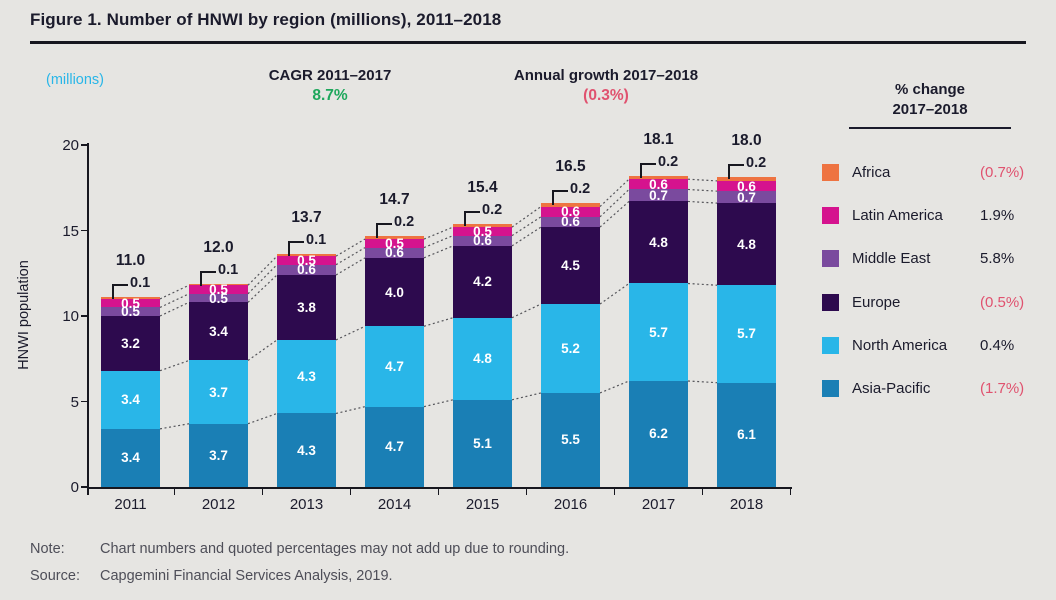 This screenshot has width=1056, height=600. I want to click on note-label: Note:, so click(47, 549).